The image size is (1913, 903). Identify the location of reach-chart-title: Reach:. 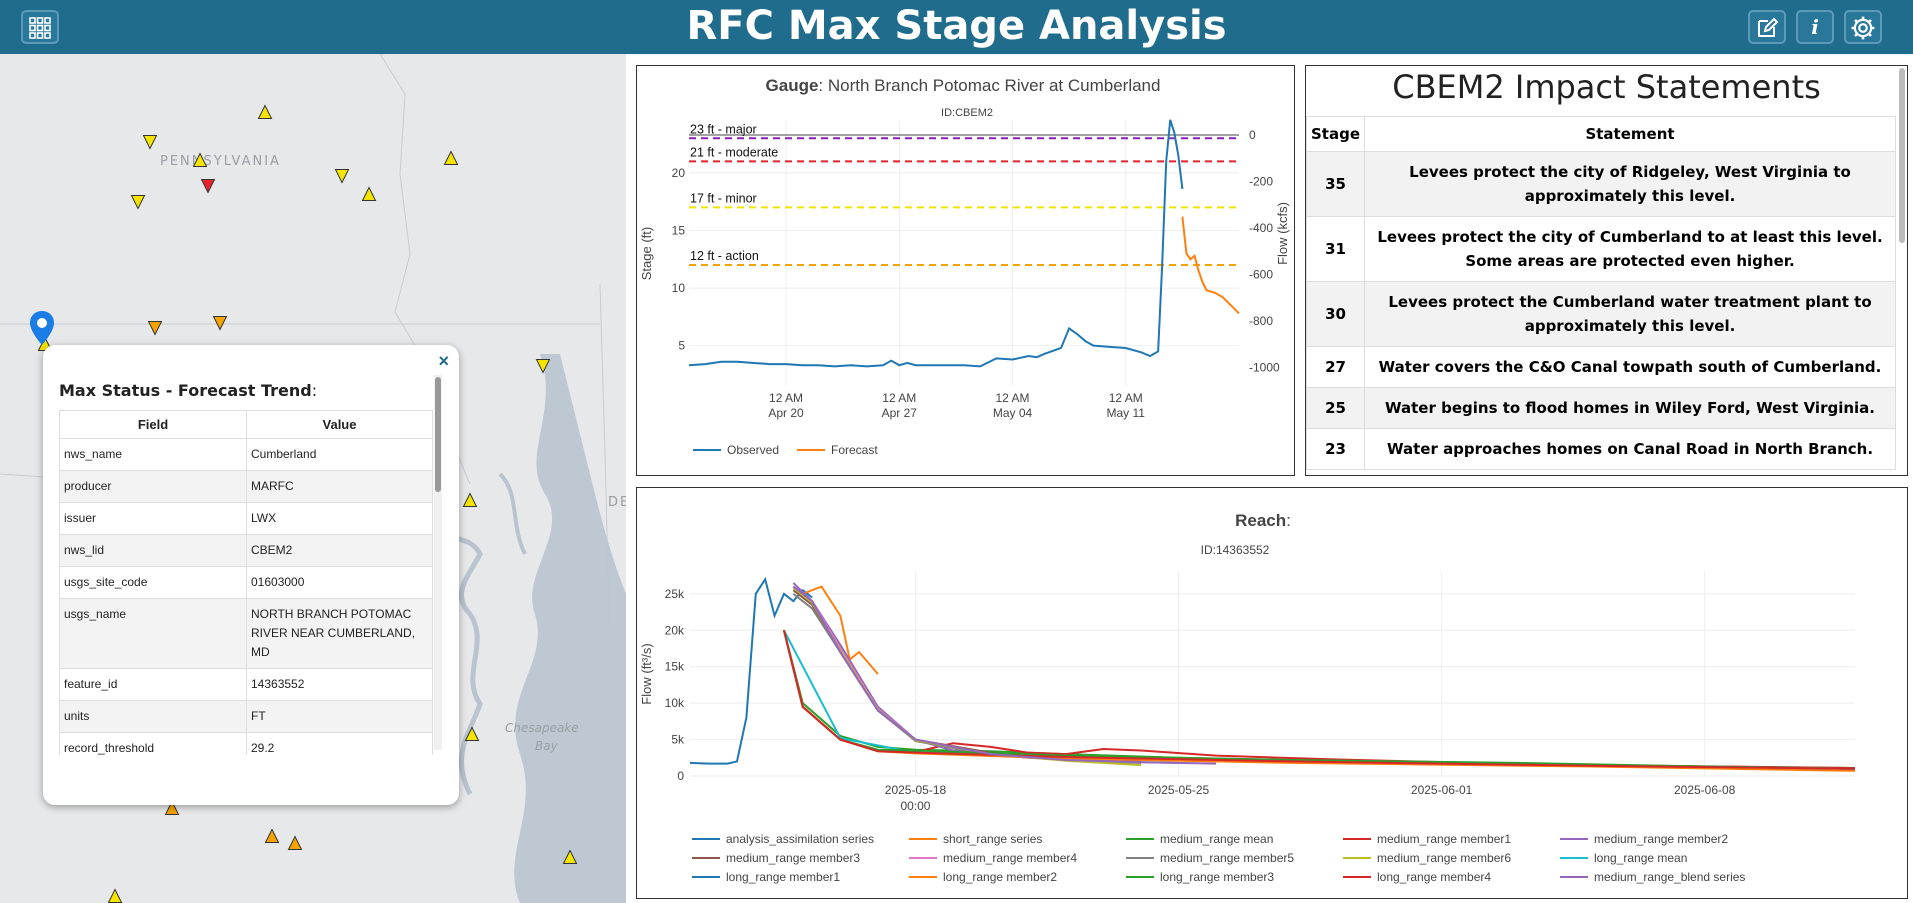
(1263, 520).